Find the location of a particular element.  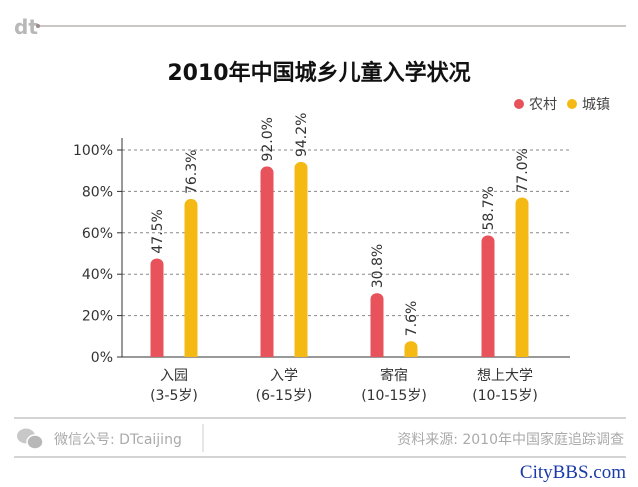

legend-swatch-rural is located at coordinates (519, 104).